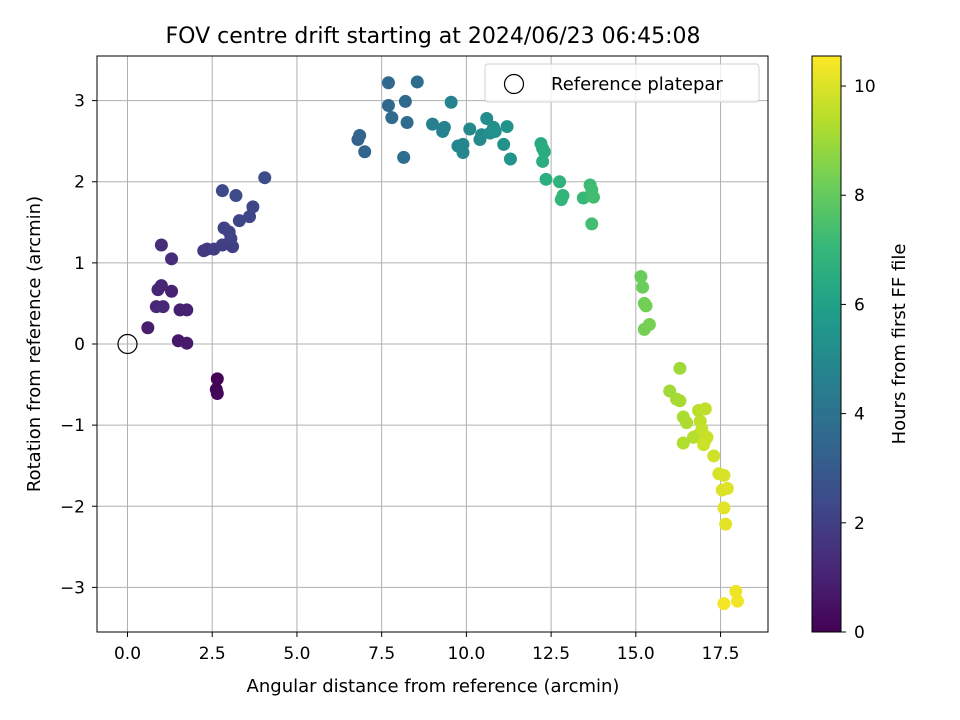 This screenshot has width=960, height=720. Describe the element at coordinates (381, 654) in the screenshot. I see `x-tick-label: 7.5` at that location.